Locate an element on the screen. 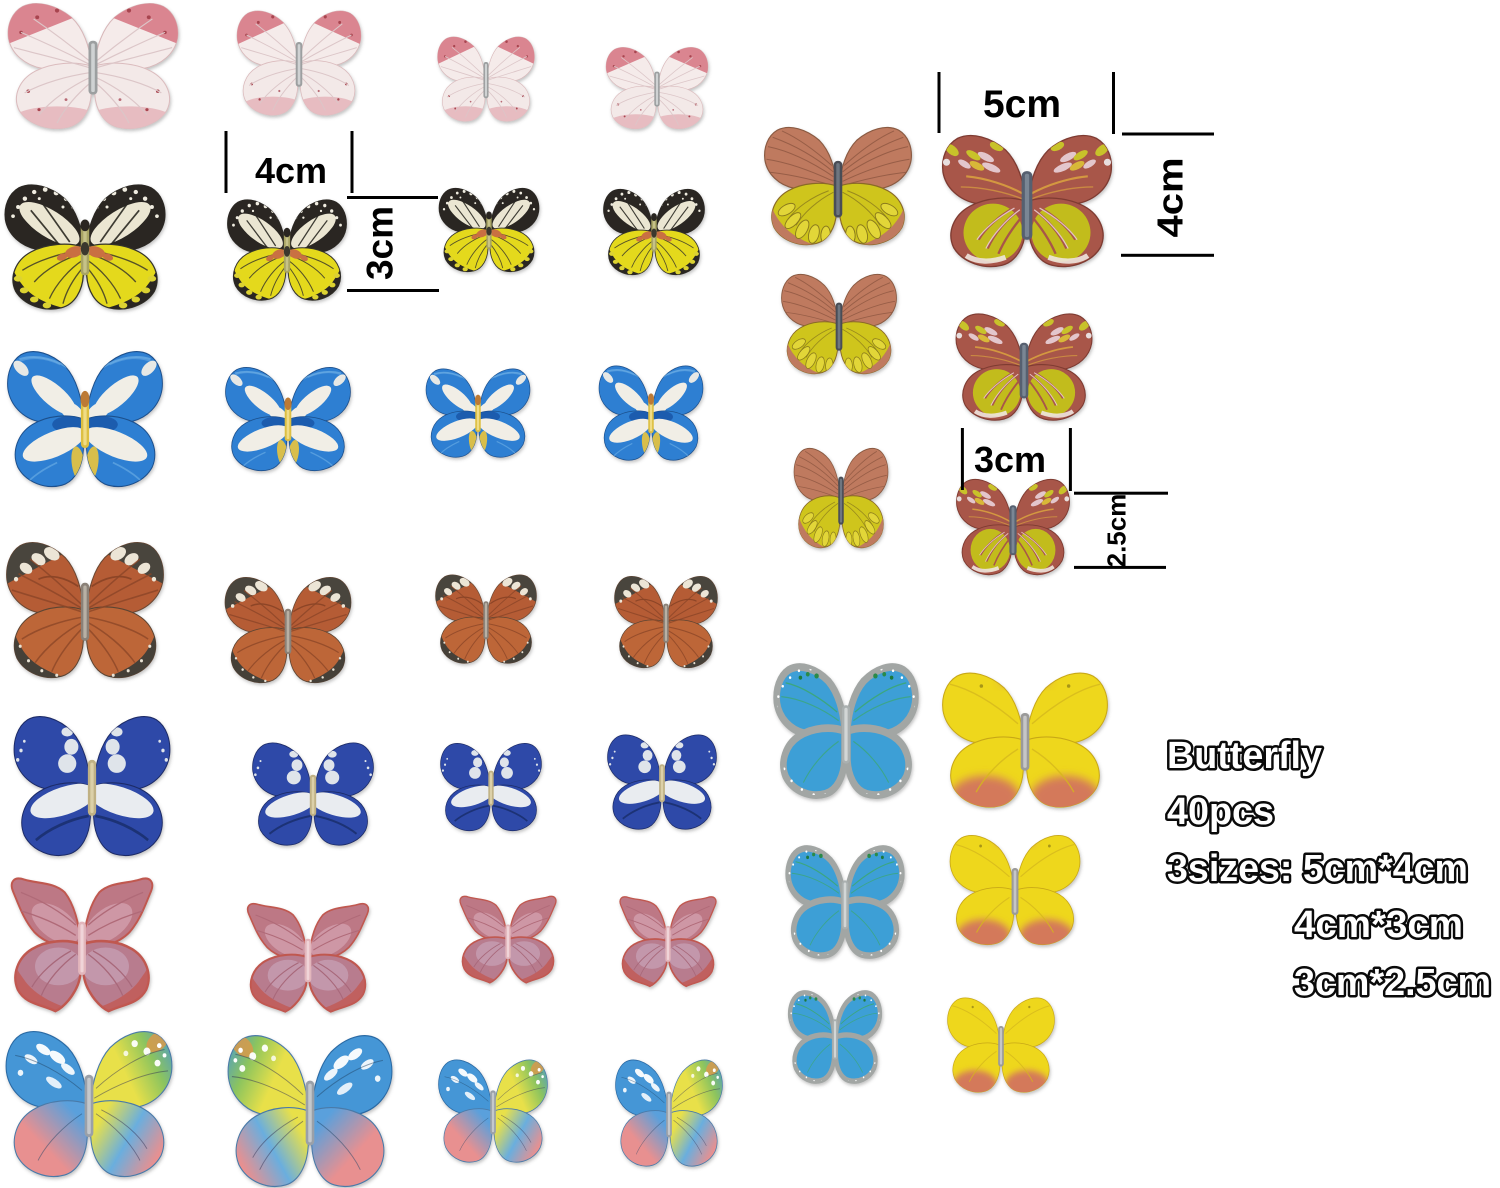  svg-text: 3sizes: 5cm*4cm is located at coordinates (1317, 869).